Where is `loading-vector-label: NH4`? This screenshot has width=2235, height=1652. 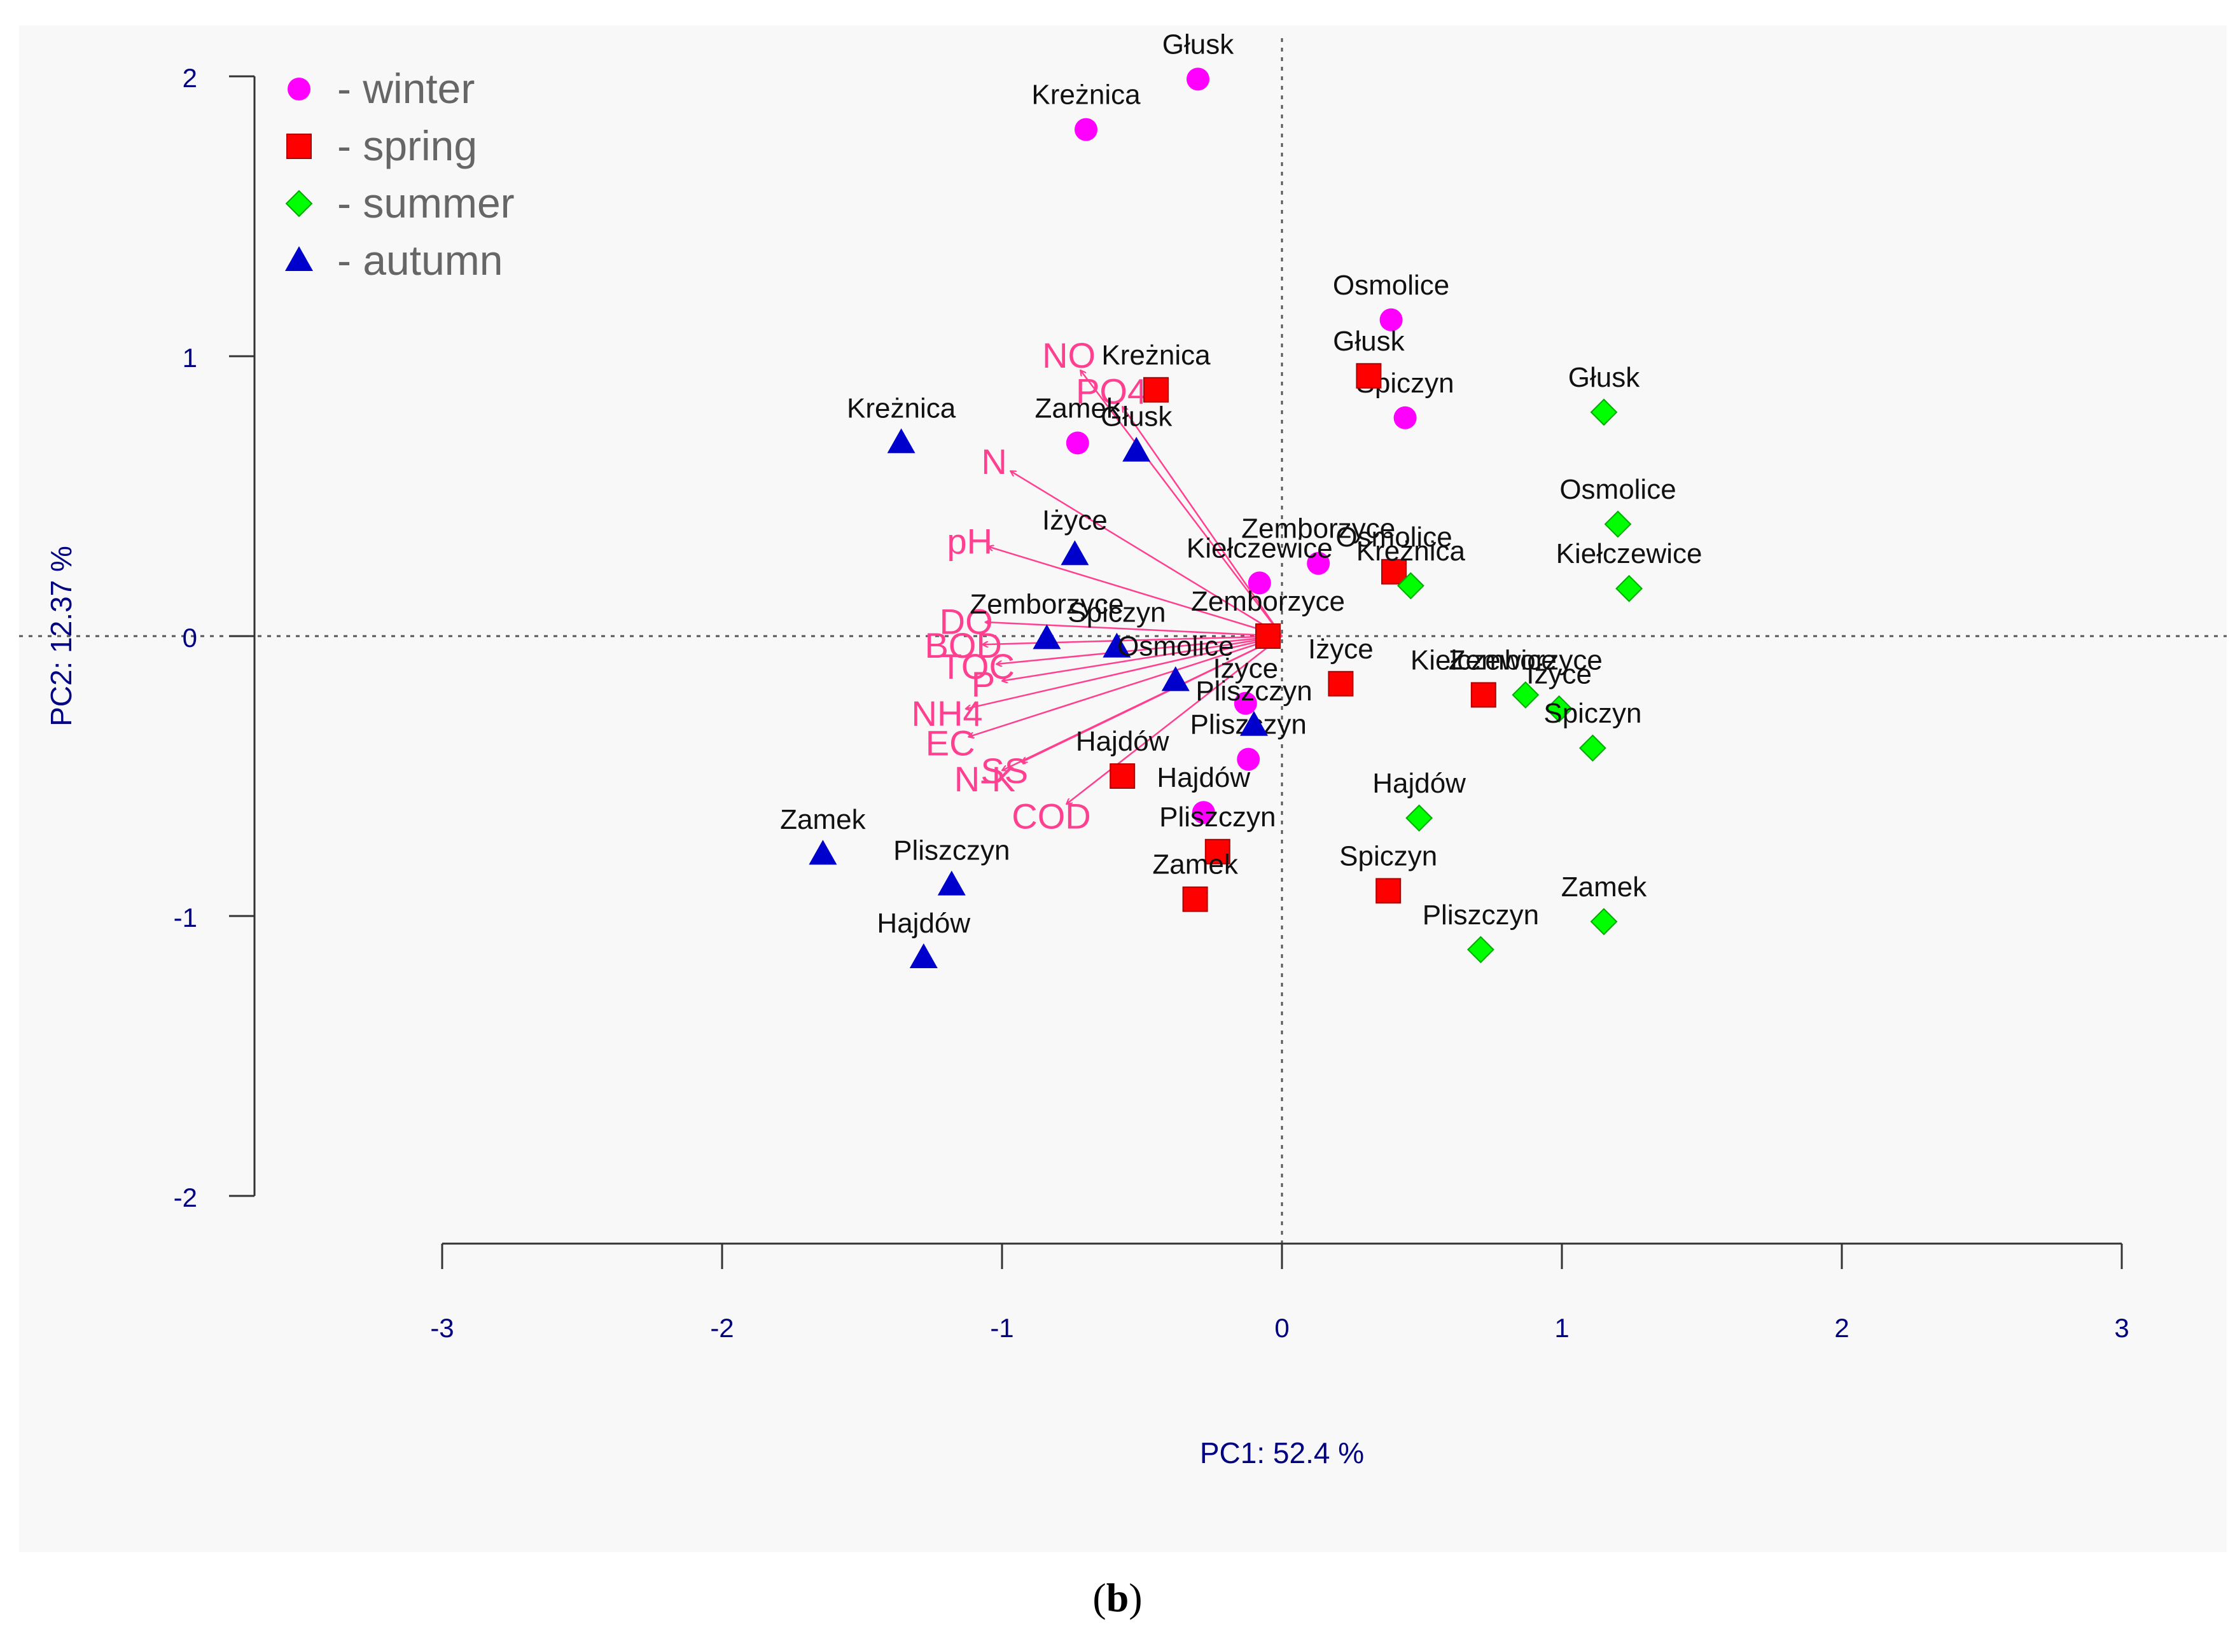
loading-vector-label: NH4 is located at coordinates (947, 713).